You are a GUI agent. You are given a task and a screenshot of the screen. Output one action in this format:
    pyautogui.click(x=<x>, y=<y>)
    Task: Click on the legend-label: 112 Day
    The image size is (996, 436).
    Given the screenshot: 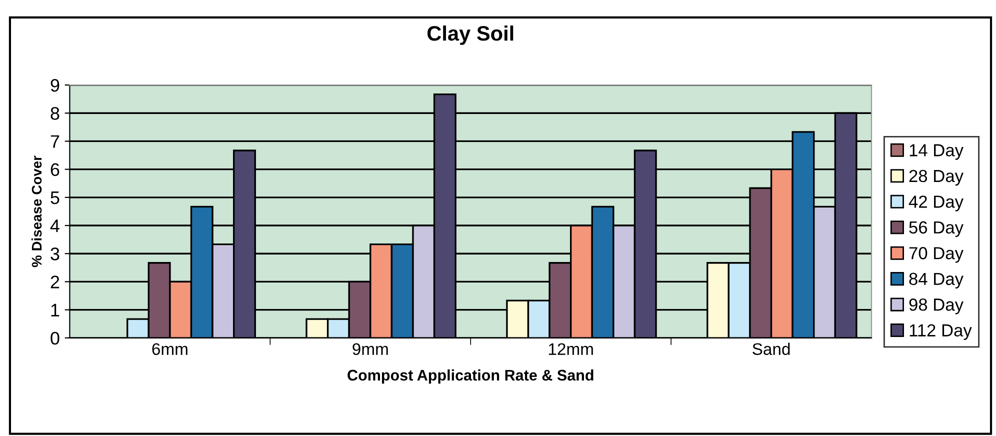 What is the action you would take?
    pyautogui.click(x=941, y=332)
    